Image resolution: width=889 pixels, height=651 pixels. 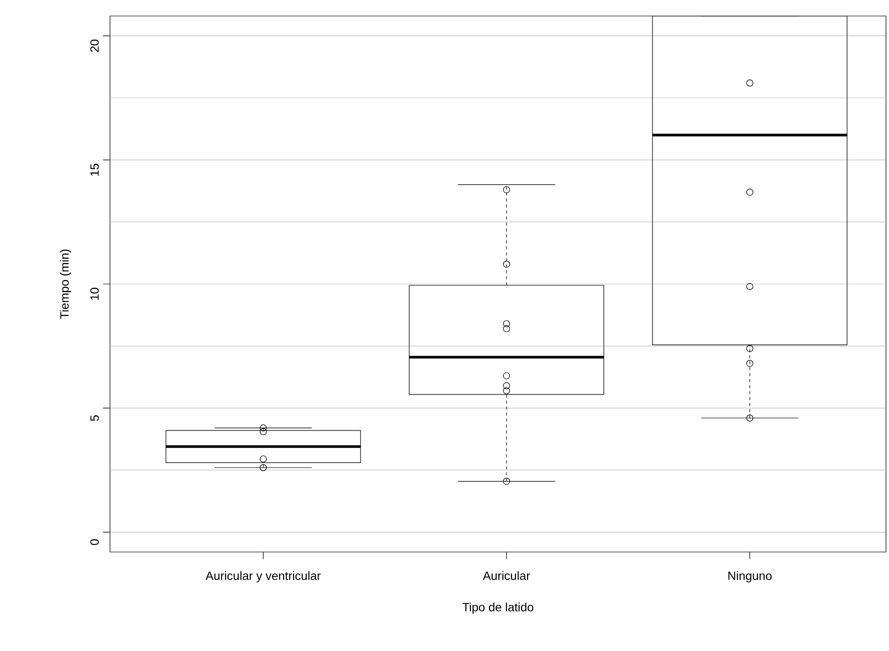 What do you see at coordinates (94, 170) in the screenshot?
I see `y-tick-label: 15` at bounding box center [94, 170].